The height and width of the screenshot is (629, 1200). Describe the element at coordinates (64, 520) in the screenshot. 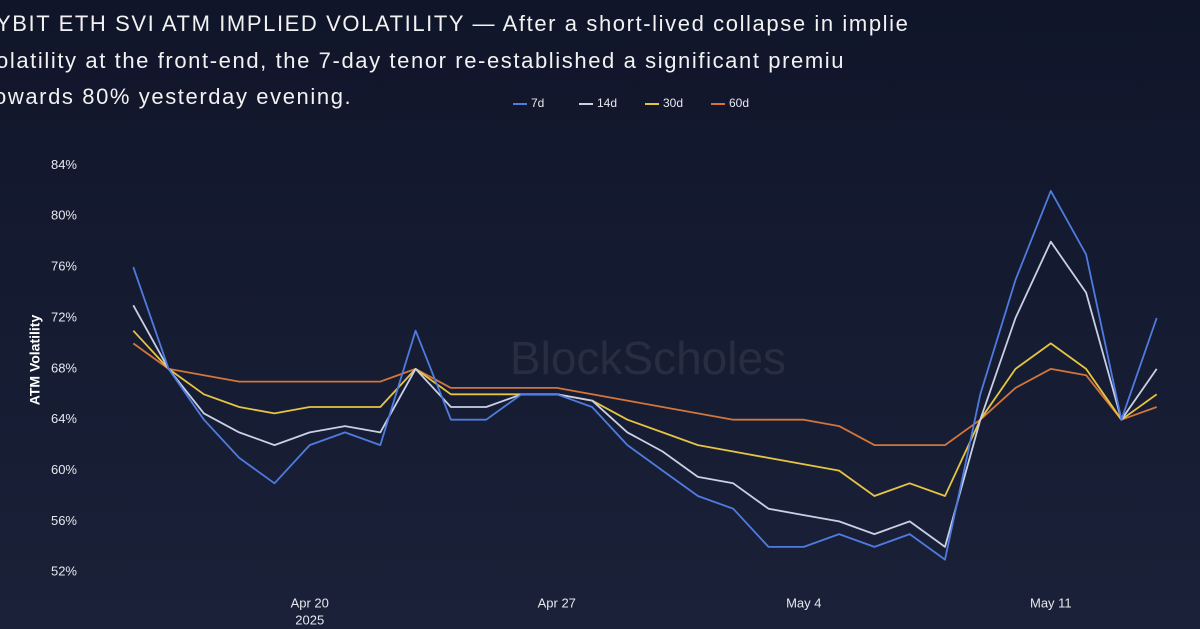

I see `y-tick-label: 56%` at that location.